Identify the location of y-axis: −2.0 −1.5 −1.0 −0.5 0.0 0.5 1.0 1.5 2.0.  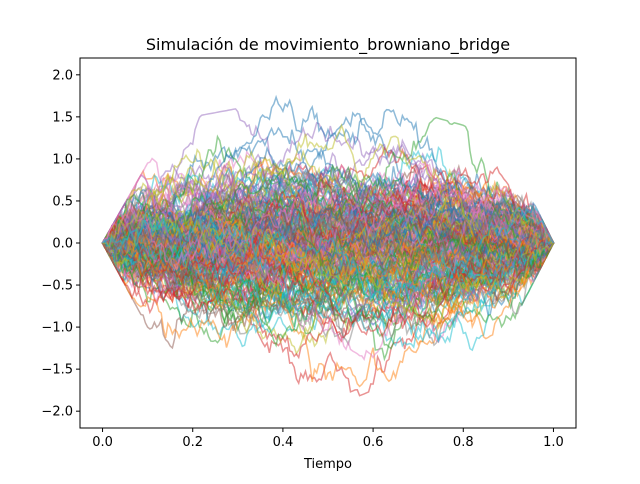
(60, 244).